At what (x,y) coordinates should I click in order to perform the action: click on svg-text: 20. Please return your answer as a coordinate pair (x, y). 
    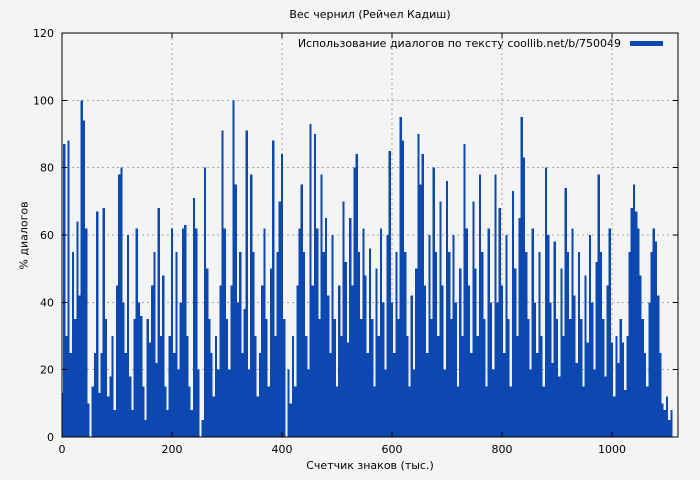
    Looking at the image, I should click on (47, 370).